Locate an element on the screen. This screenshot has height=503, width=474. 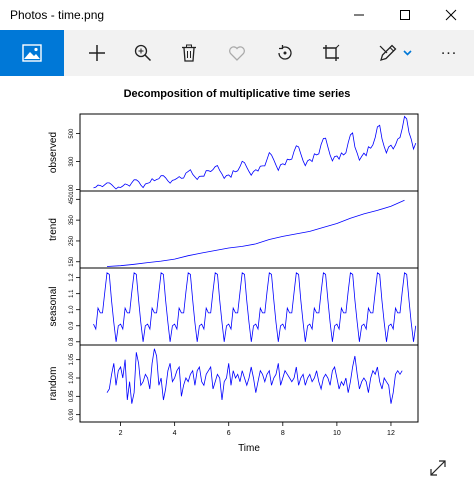
fullscreen-button is located at coordinates (438, 468).